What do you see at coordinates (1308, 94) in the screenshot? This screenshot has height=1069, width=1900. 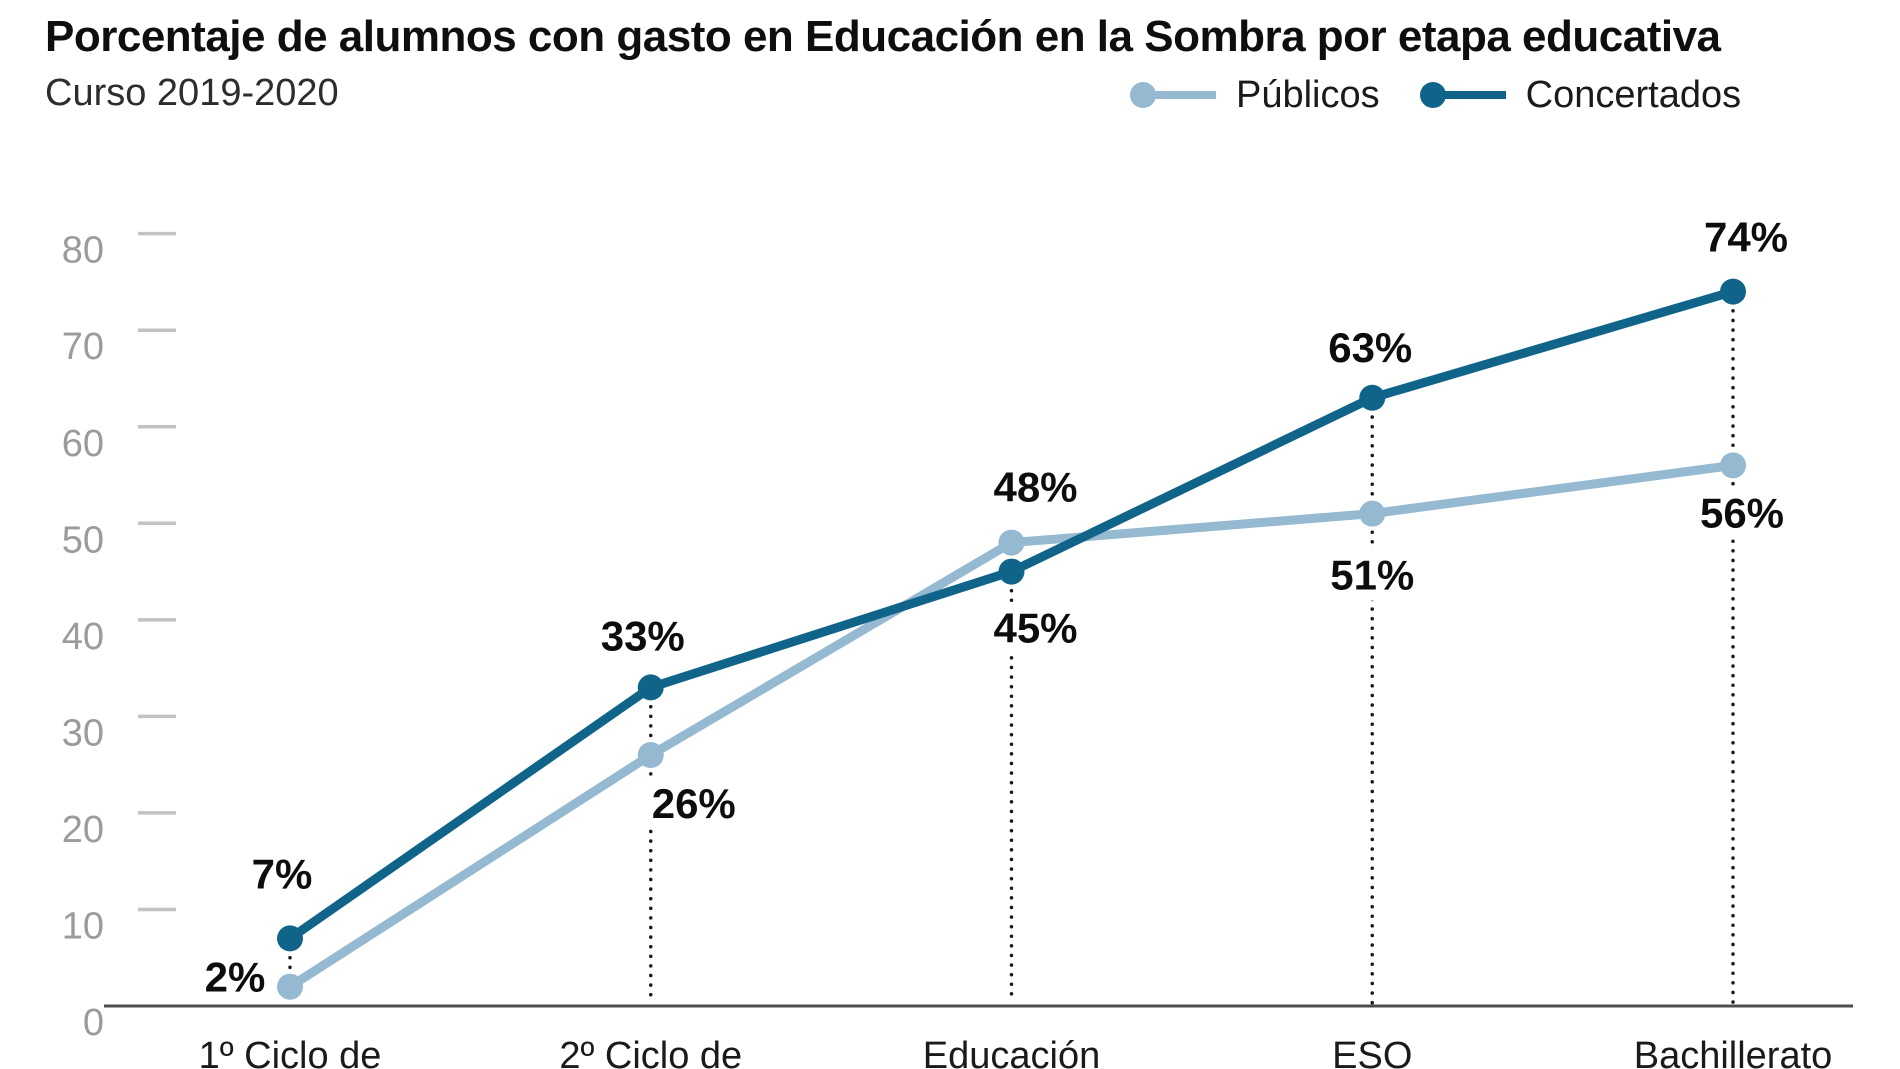 I see `legend-label-publicos: Públicos` at bounding box center [1308, 94].